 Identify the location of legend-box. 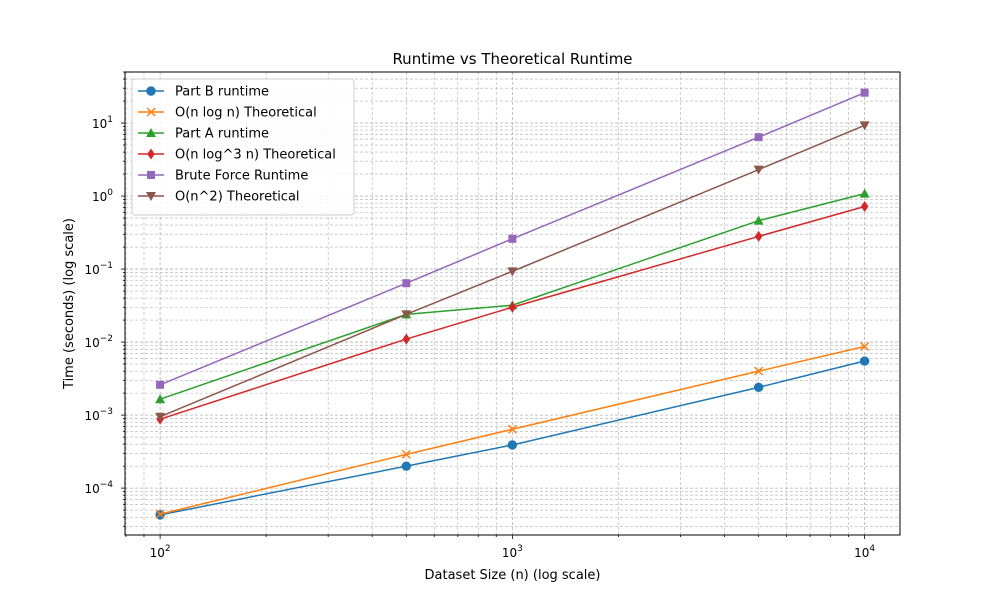
(243, 147).